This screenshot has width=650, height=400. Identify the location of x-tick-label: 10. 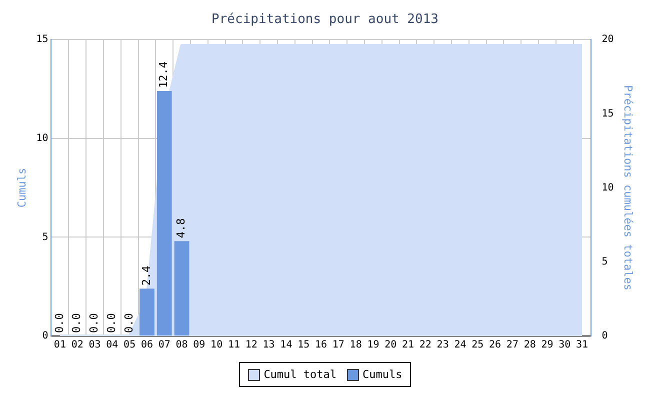
(216, 345).